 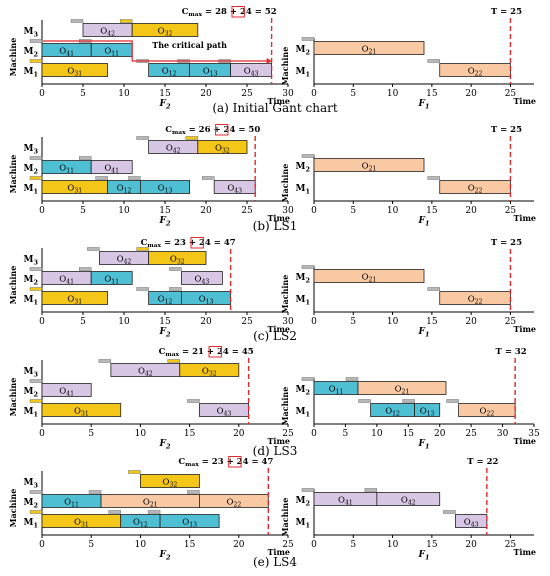 I want to click on t-annotation: T = 25, so click(x=506, y=130).